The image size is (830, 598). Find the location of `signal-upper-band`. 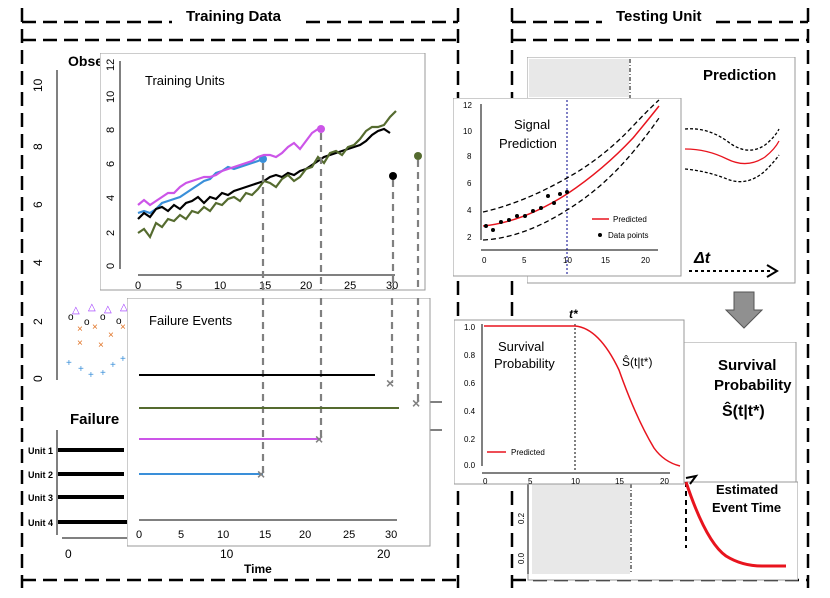

signal-upper-band is located at coordinates (571, 156).